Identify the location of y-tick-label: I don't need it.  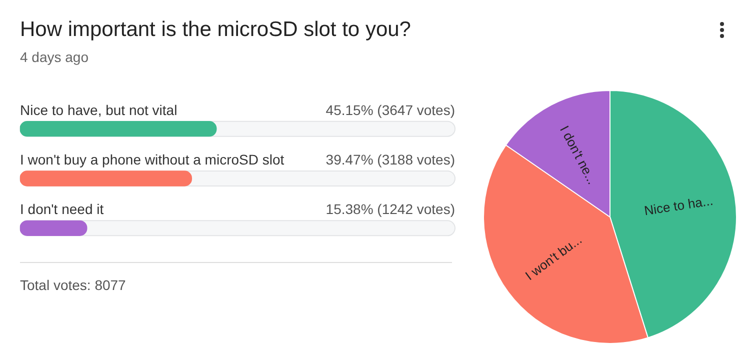
(62, 209).